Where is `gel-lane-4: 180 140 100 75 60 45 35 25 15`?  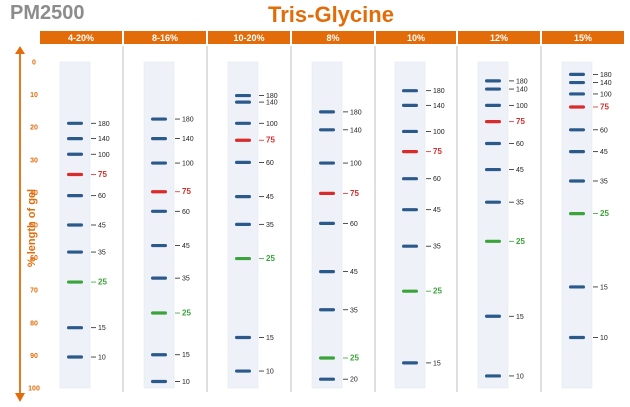 gel-lane-4: 180 140 100 75 60 45 35 25 15 is located at coordinates (419, 225).